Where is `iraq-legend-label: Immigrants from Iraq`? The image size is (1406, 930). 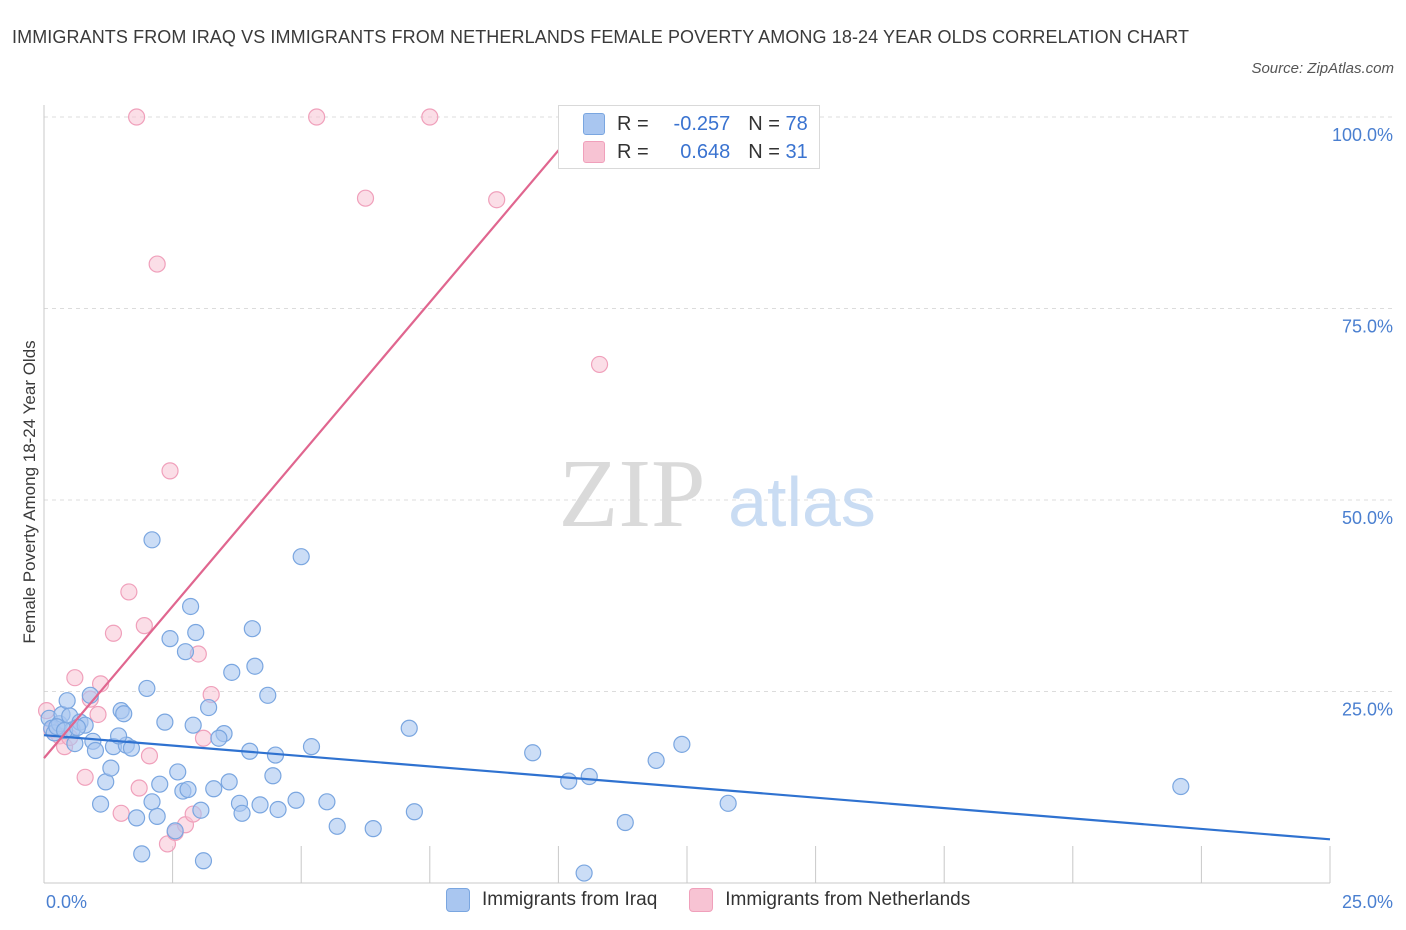
iraq-legend-label: Immigrants from Iraq is located at coordinates (570, 899).